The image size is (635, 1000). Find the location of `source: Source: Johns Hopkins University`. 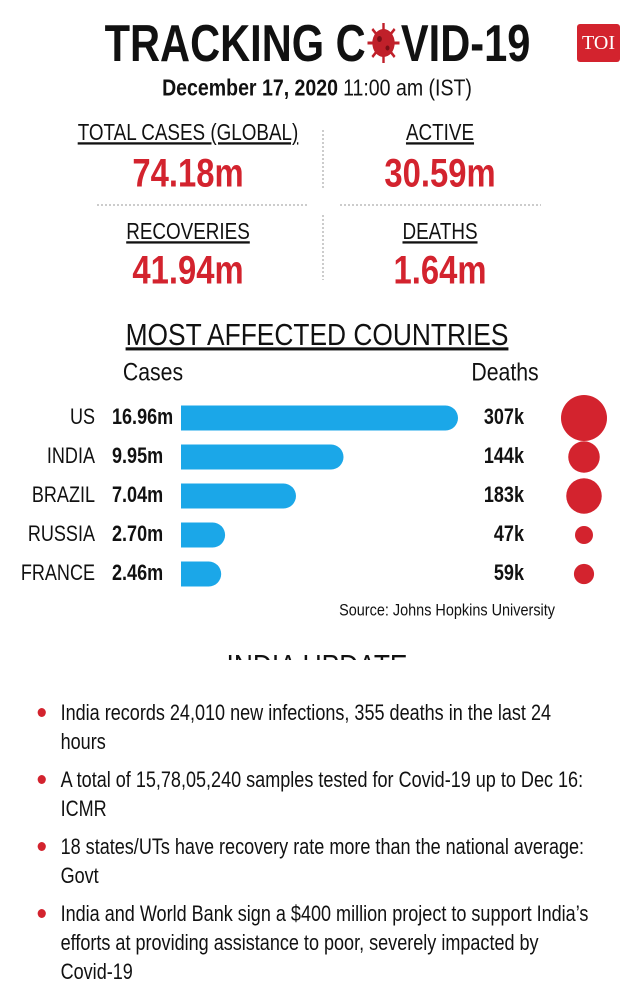

source: Source: Johns Hopkins University is located at coordinates (447, 610).